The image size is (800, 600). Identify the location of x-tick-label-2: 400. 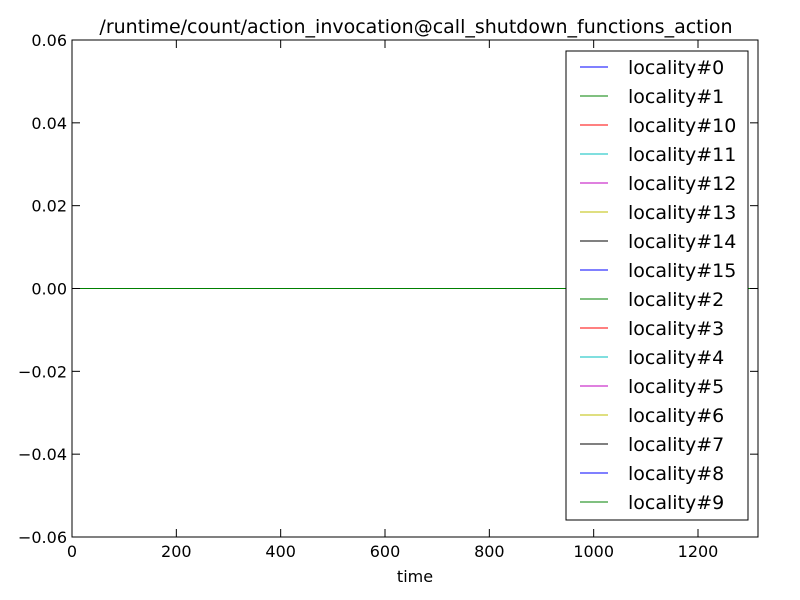
(280, 551).